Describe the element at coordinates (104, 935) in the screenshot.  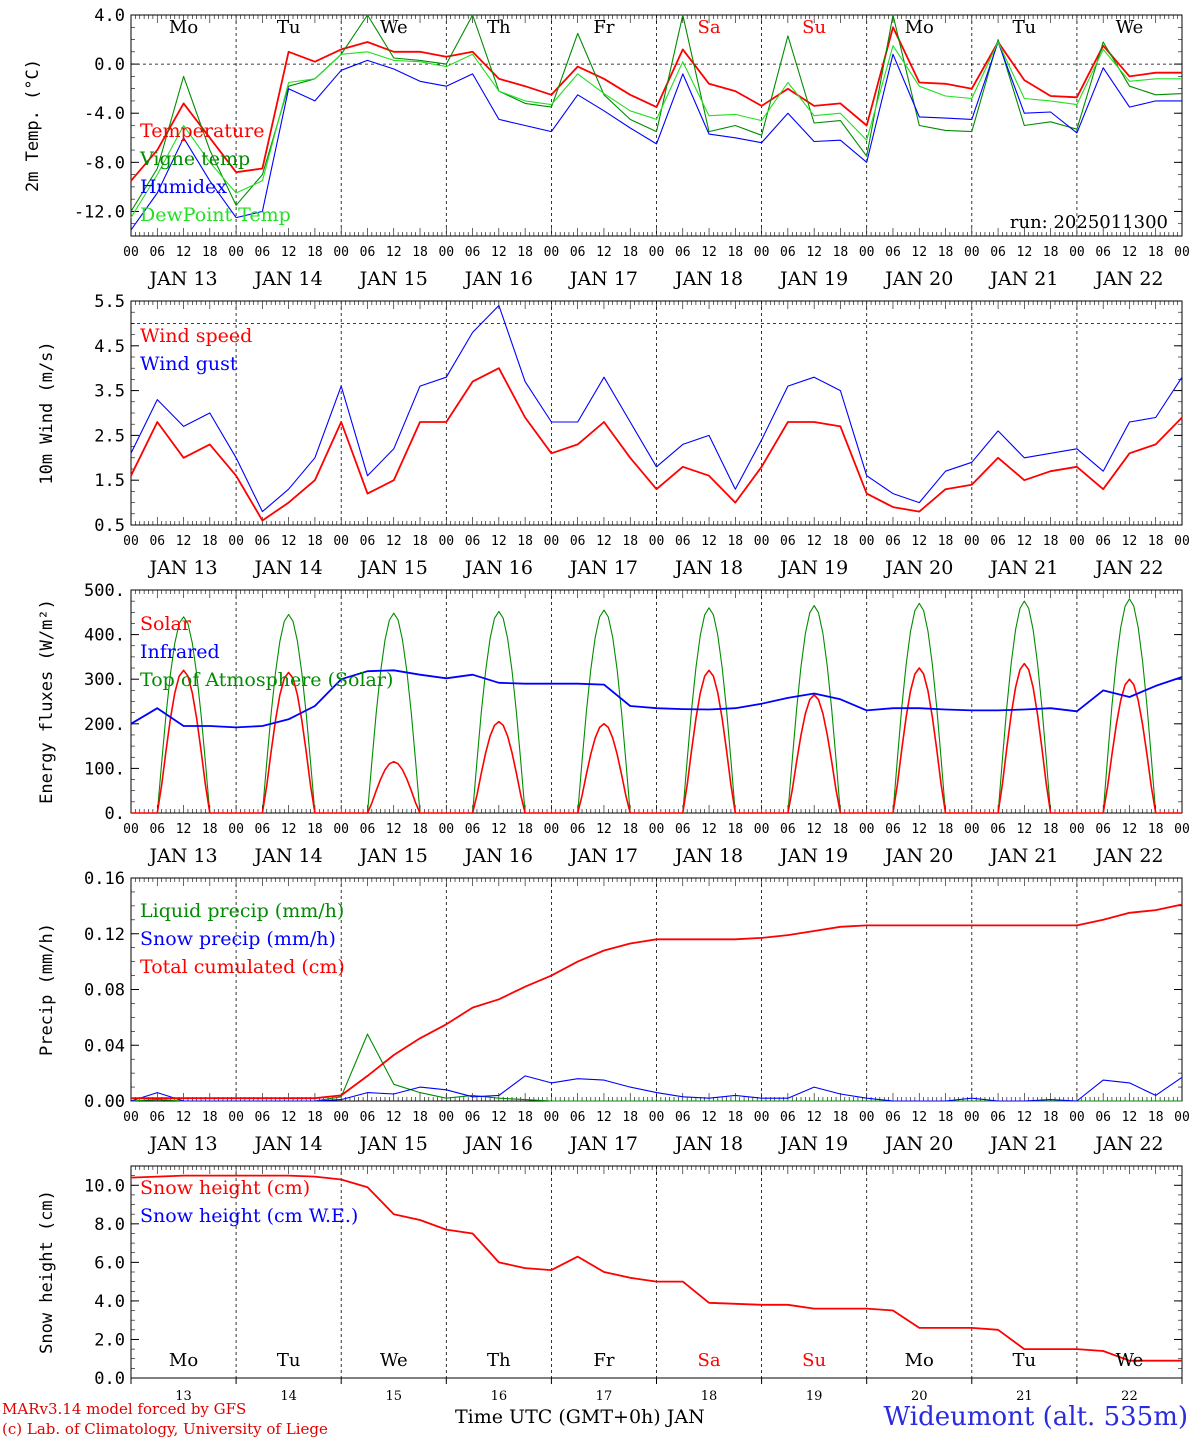
I see `y-tick-label: 0.12` at that location.